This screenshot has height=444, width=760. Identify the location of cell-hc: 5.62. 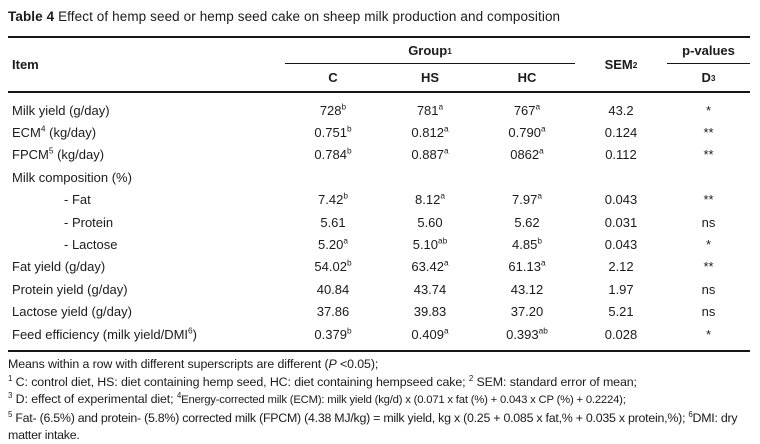
(527, 222).